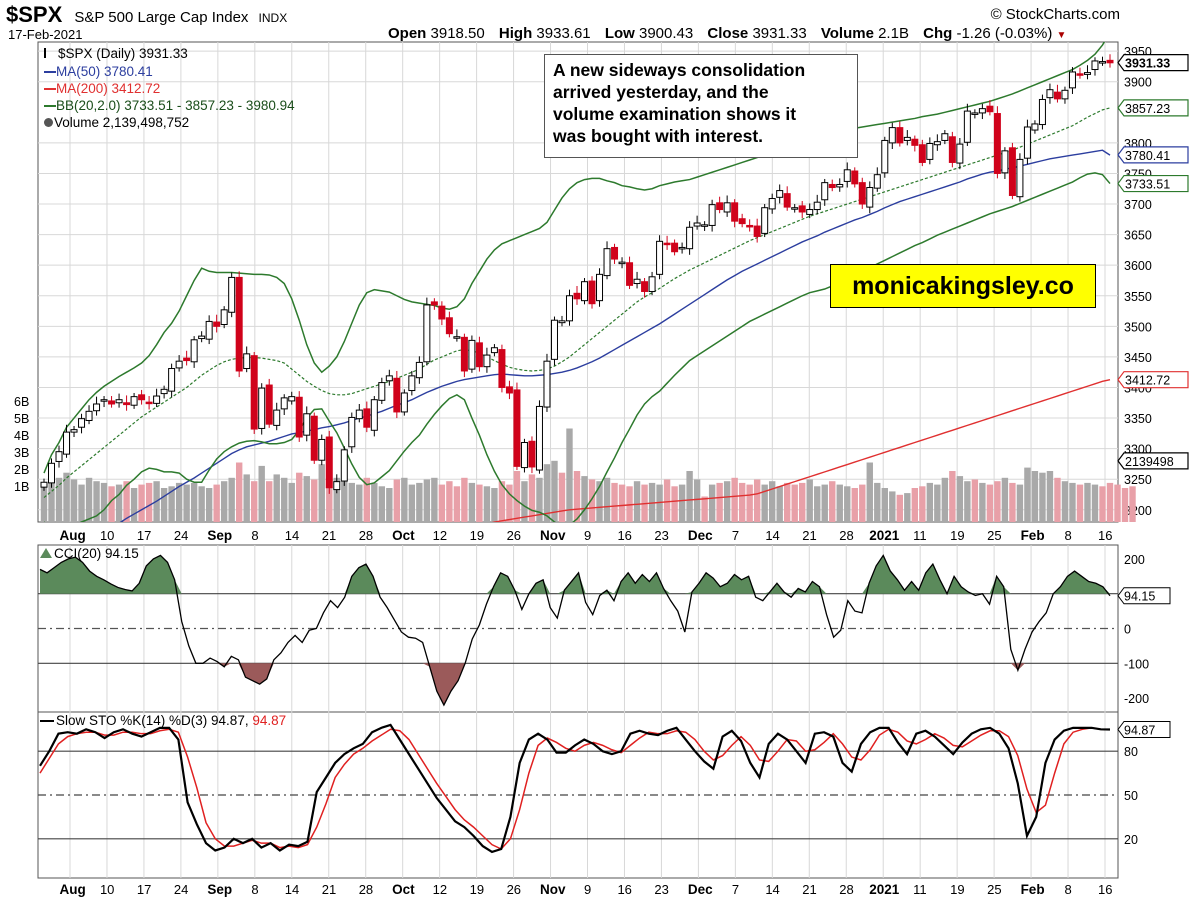  I want to click on price-tick-label: 3900, so click(1138, 83).